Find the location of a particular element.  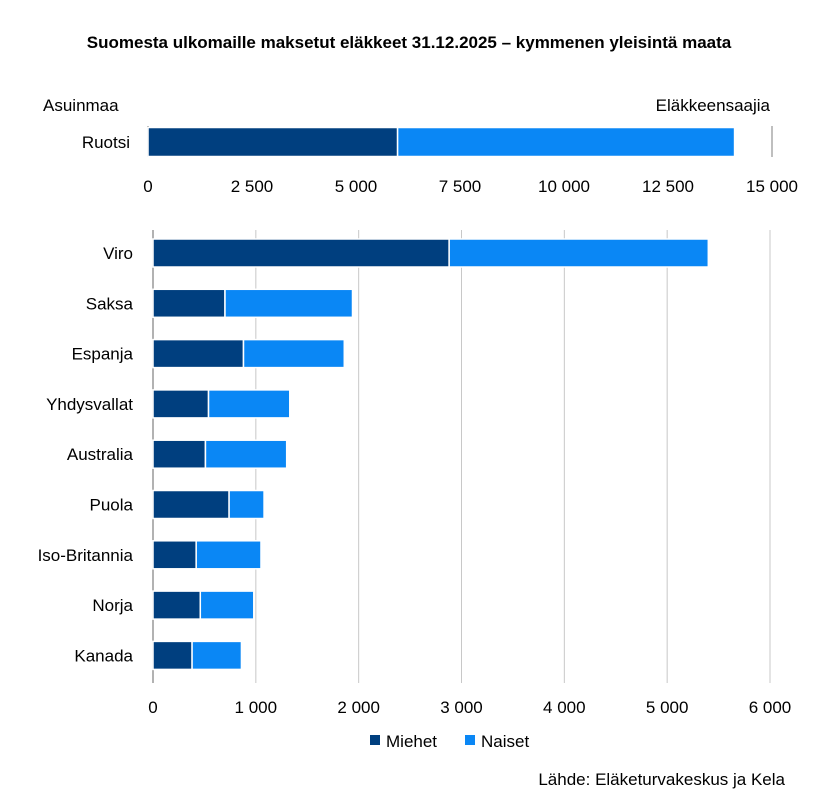

legend-label-naiset: Naiset is located at coordinates (505, 741).